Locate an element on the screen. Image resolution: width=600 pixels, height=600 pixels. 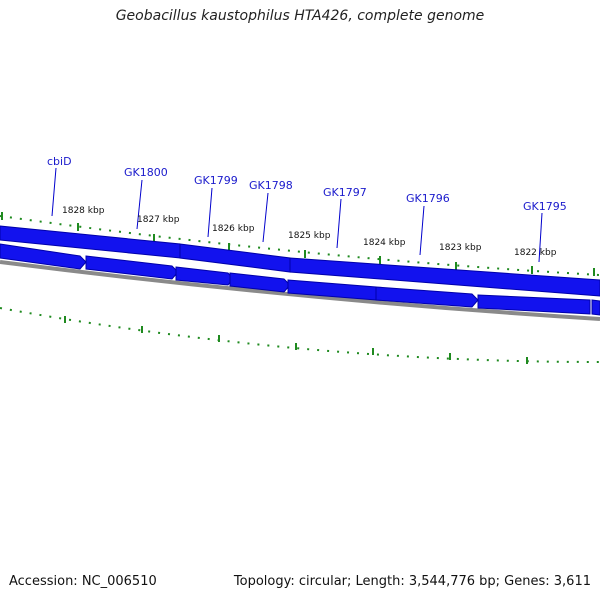
scale-label-1825: 1825 kbp is located at coordinates (309, 236).